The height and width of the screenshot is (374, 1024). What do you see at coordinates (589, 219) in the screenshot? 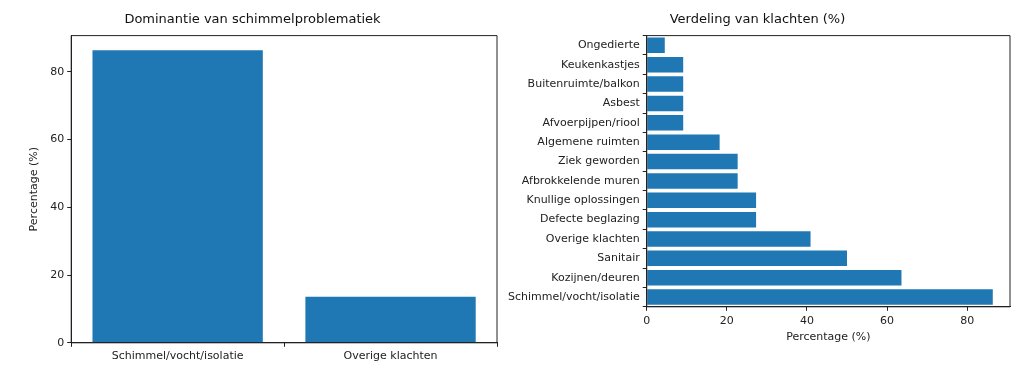
I see `y-tick-label: Defecte beglazing` at bounding box center [589, 219].